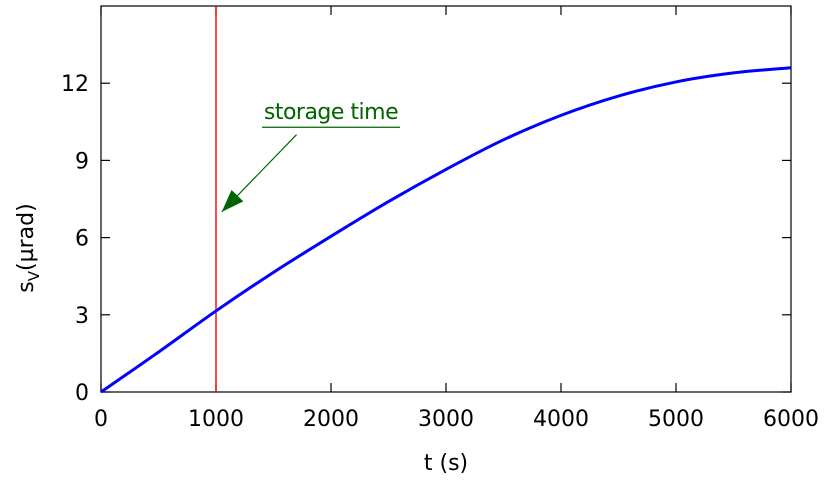  Describe the element at coordinates (310, 156) in the screenshot. I see `annotations: storage time` at that location.